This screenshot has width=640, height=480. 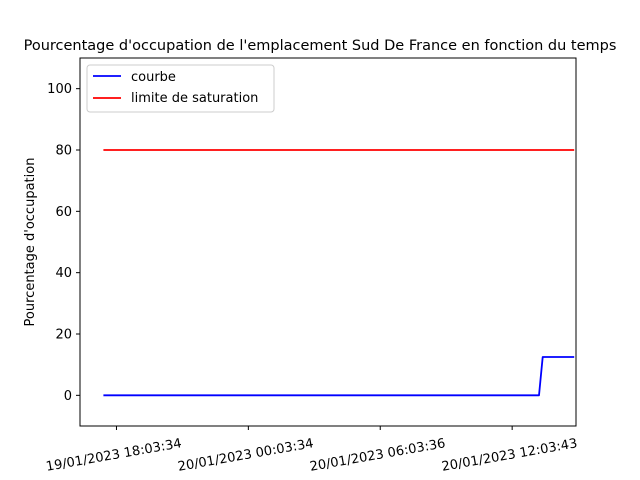 I want to click on legend: courbe limite de saturation, so click(x=180, y=88).